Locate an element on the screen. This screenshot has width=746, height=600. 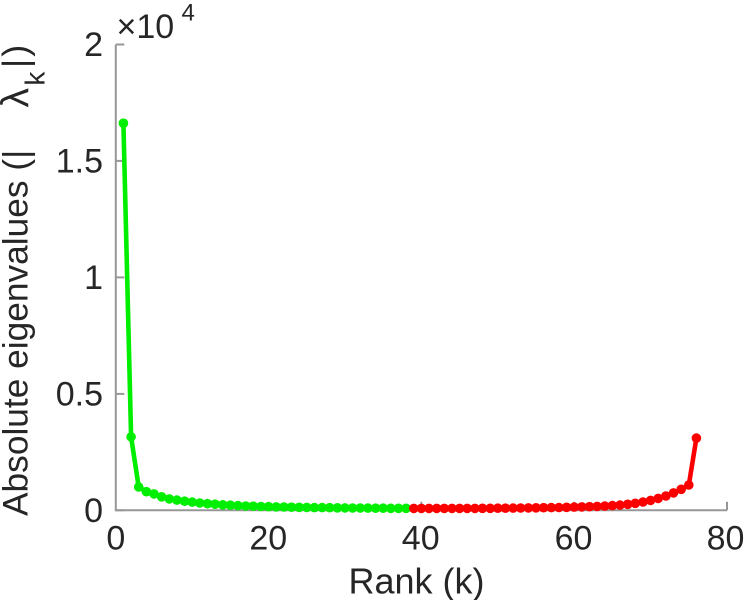
svg-text: 80 is located at coordinates (726, 539).